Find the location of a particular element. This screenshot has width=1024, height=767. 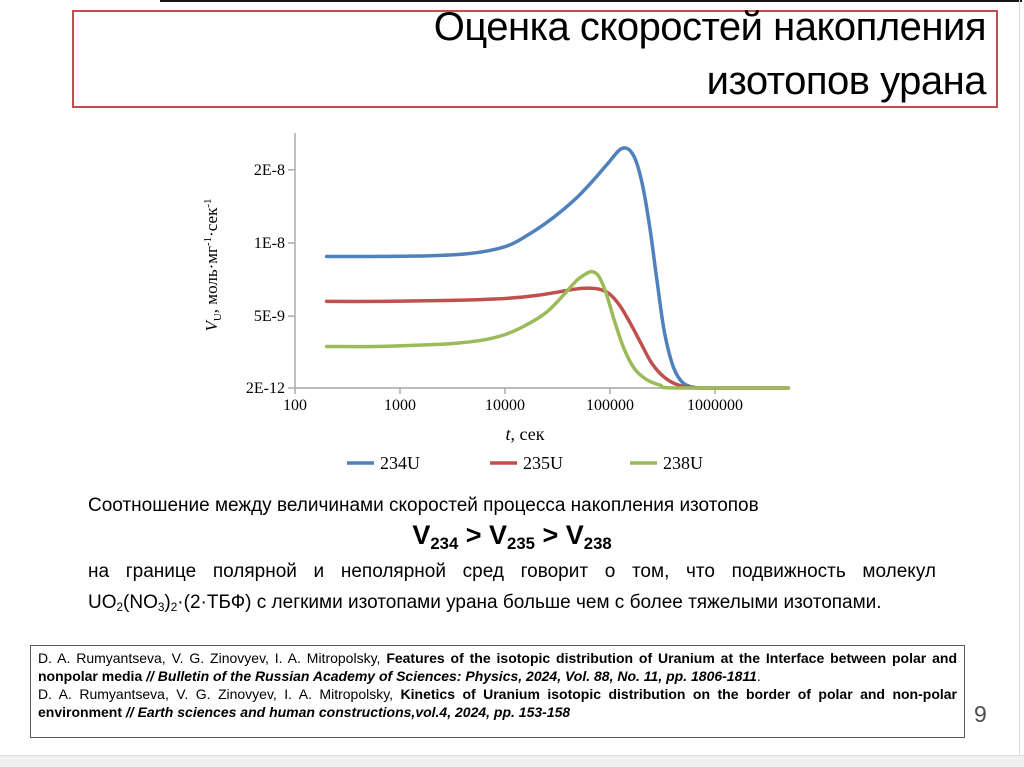

y-tick-label: 2E-12 is located at coordinates (265, 388).